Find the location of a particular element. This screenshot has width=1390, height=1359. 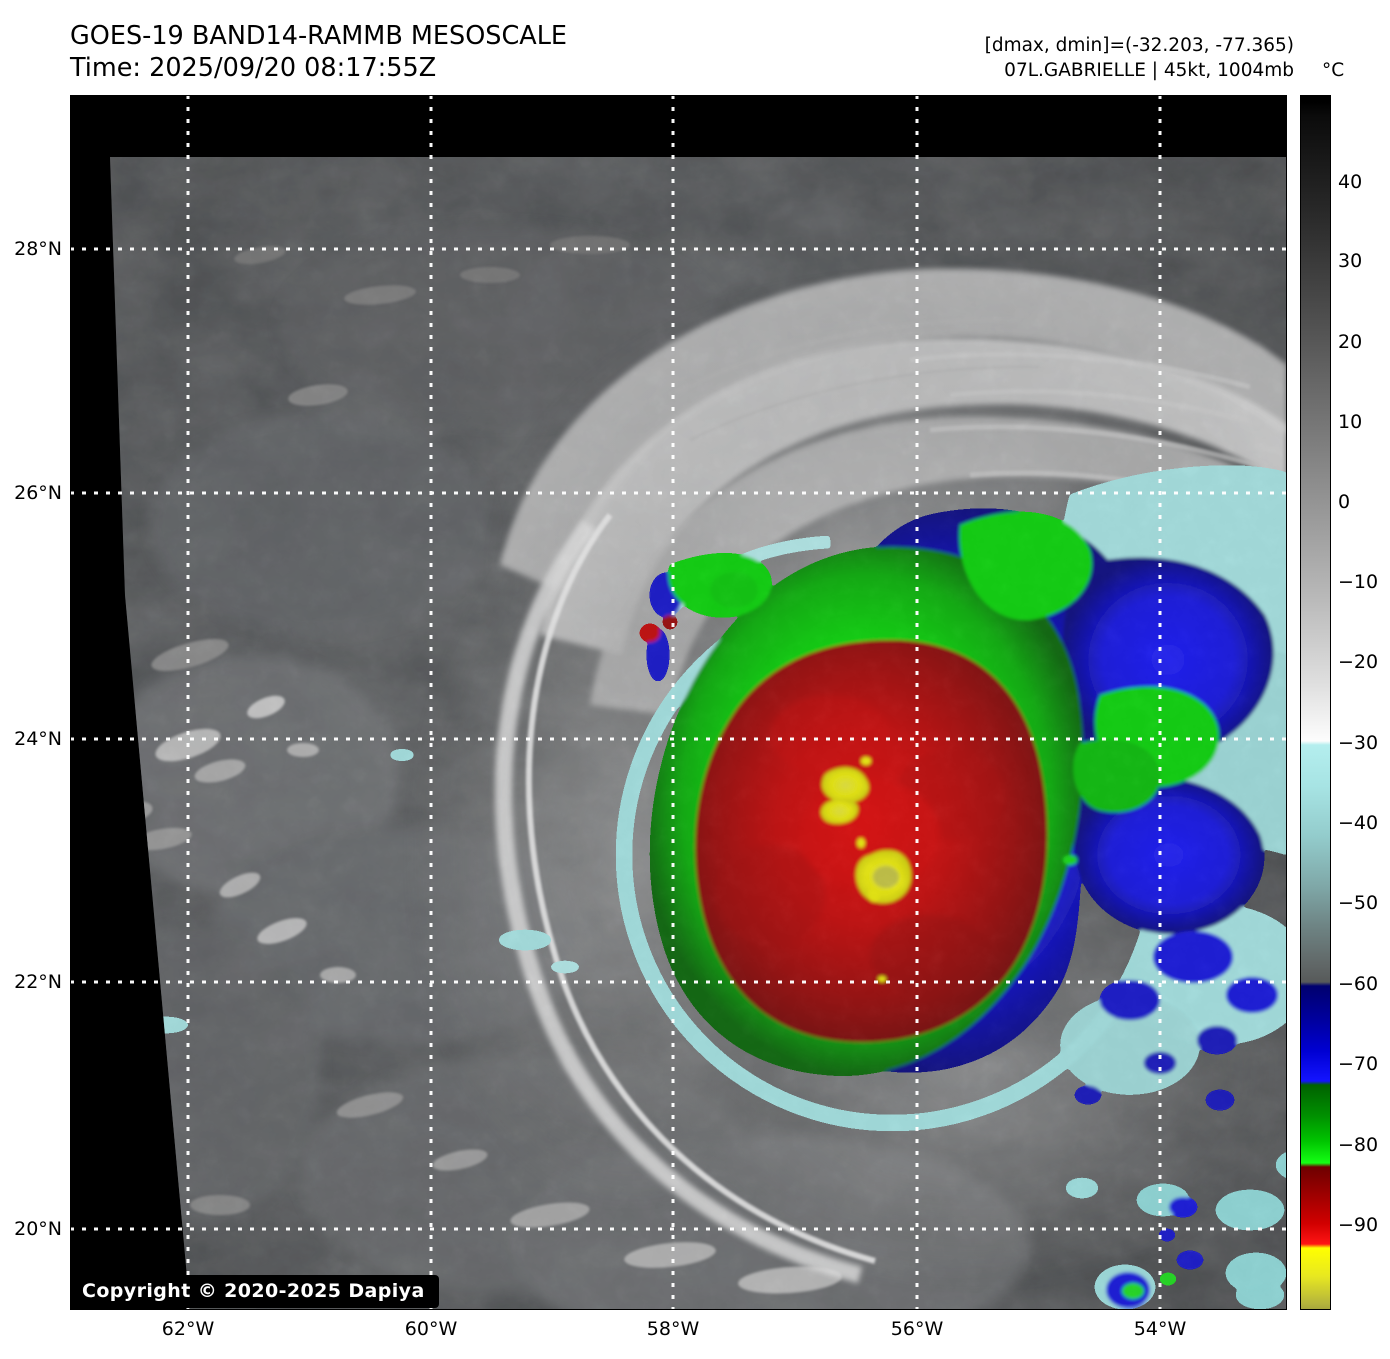

cbtick-label-m50: −50 is located at coordinates (1358, 903).